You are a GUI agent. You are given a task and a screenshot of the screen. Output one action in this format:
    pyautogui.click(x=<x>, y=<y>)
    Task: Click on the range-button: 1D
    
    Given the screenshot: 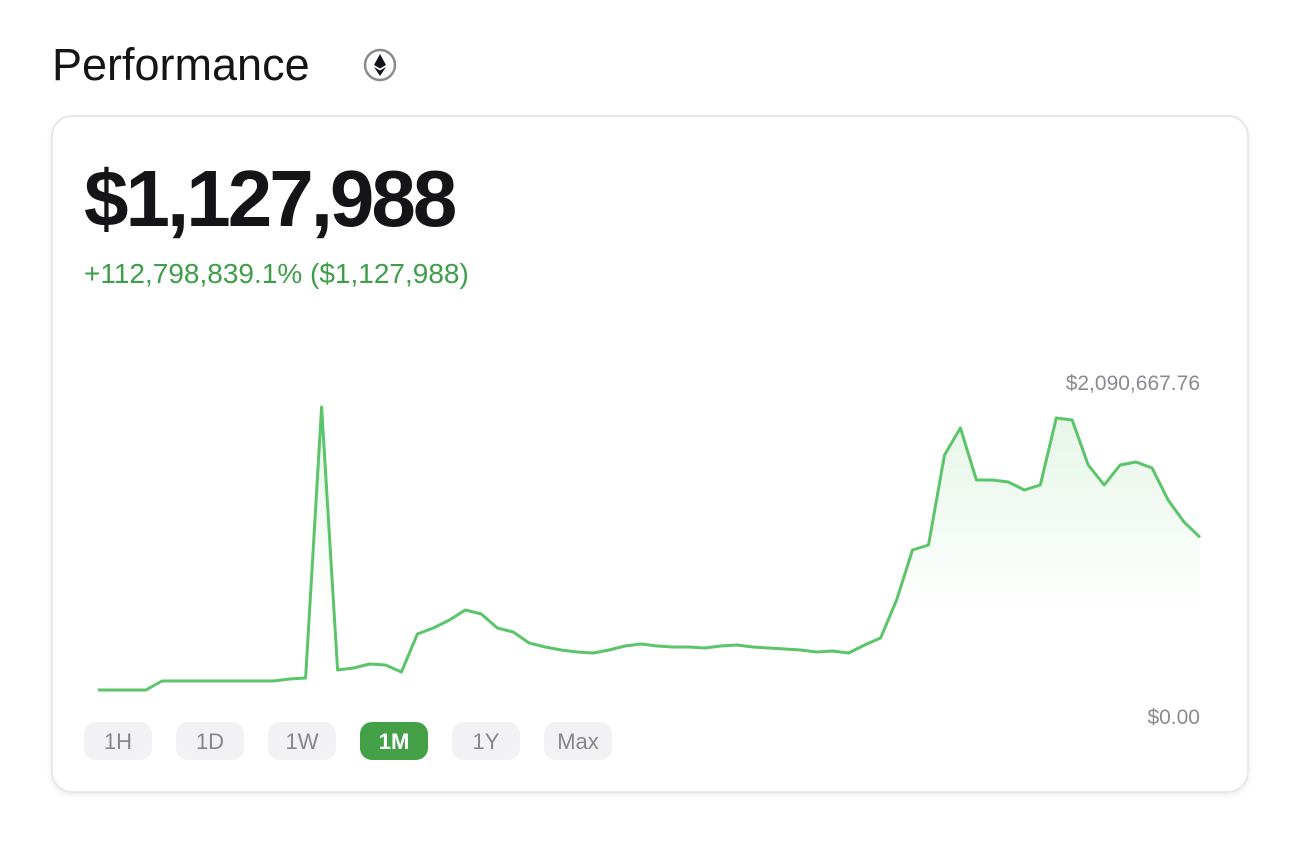 What is the action you would take?
    pyautogui.click(x=210, y=741)
    